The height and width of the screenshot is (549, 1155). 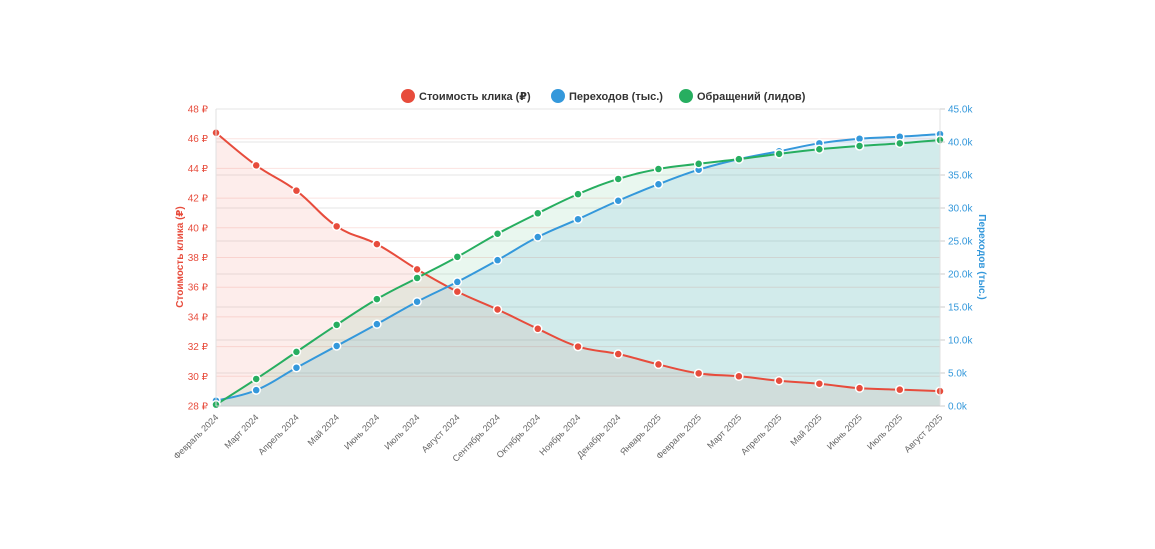 What do you see at coordinates (981, 256) in the screenshot?
I see `y-right-axis-title: Переходов (тыс.)` at bounding box center [981, 256].